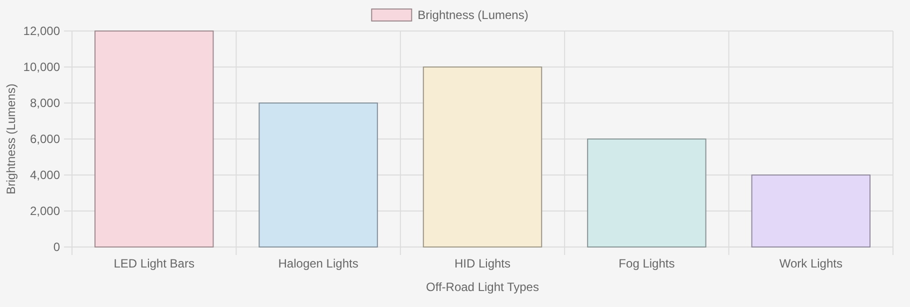 The height and width of the screenshot is (307, 910). What do you see at coordinates (482, 287) in the screenshot?
I see `x-axis-title: Off-Road Light Types` at bounding box center [482, 287].